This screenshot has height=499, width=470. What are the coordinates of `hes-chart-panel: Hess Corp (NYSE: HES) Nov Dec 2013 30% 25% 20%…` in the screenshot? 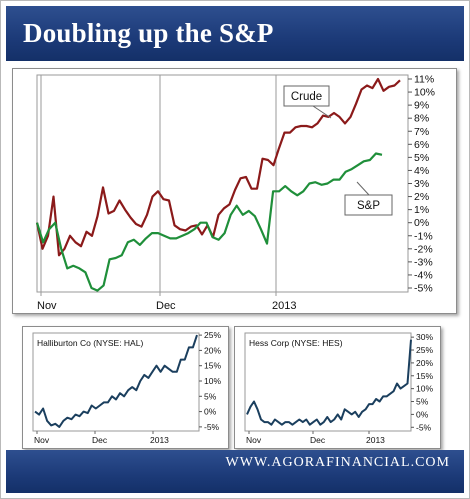 It's located at (337, 387).